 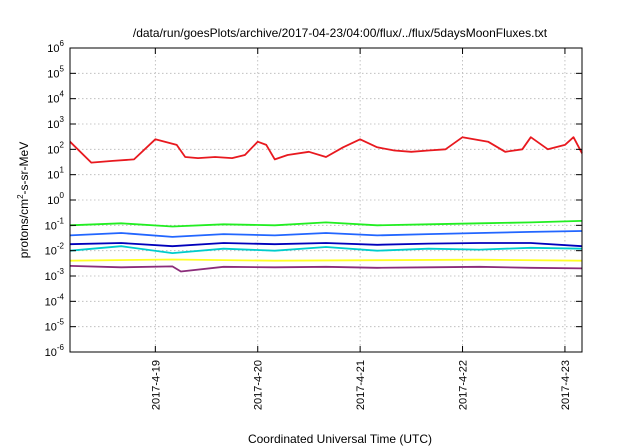 I want to click on y-tick-label: 10², so click(x=55, y=148).